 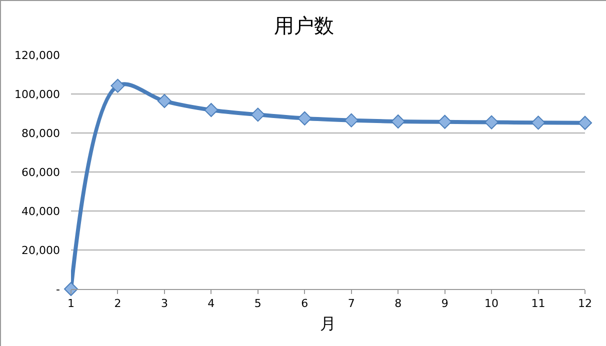 I want to click on x-tick-label: 10, so click(x=491, y=303).